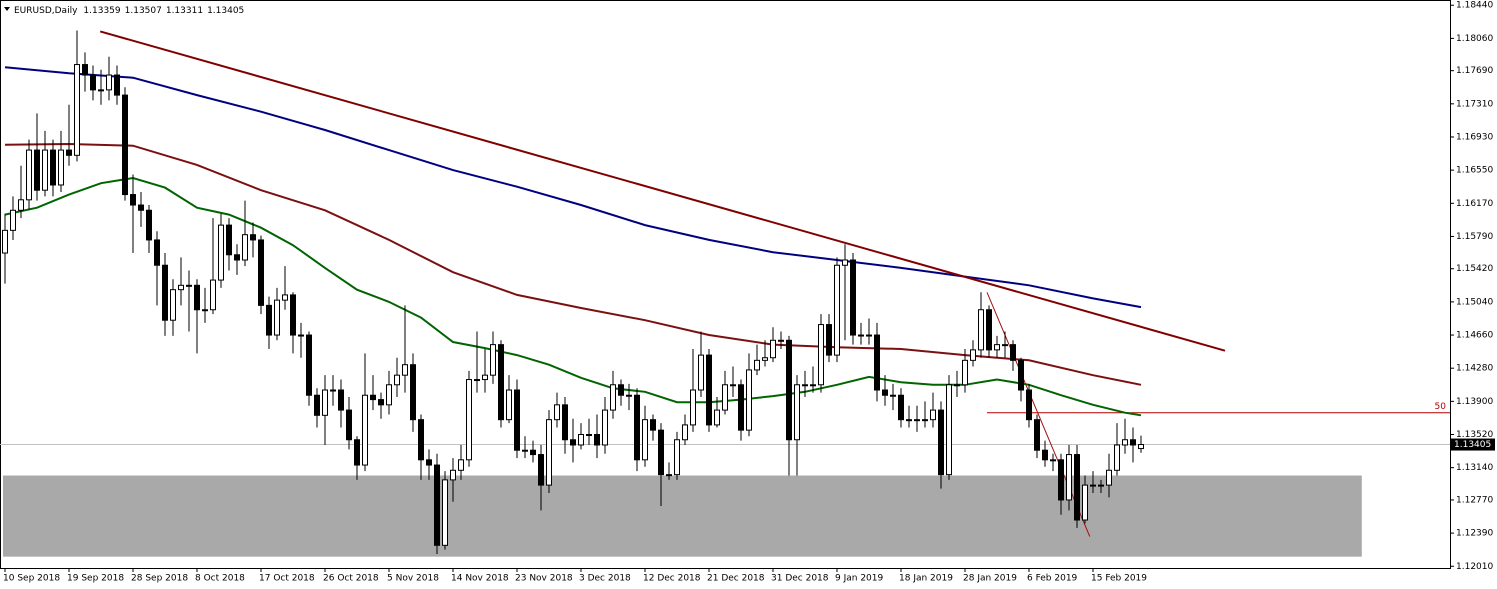  Describe the element at coordinates (31, 579) in the screenshot. I see `x-tick-label: 10 Sep 2018` at that location.